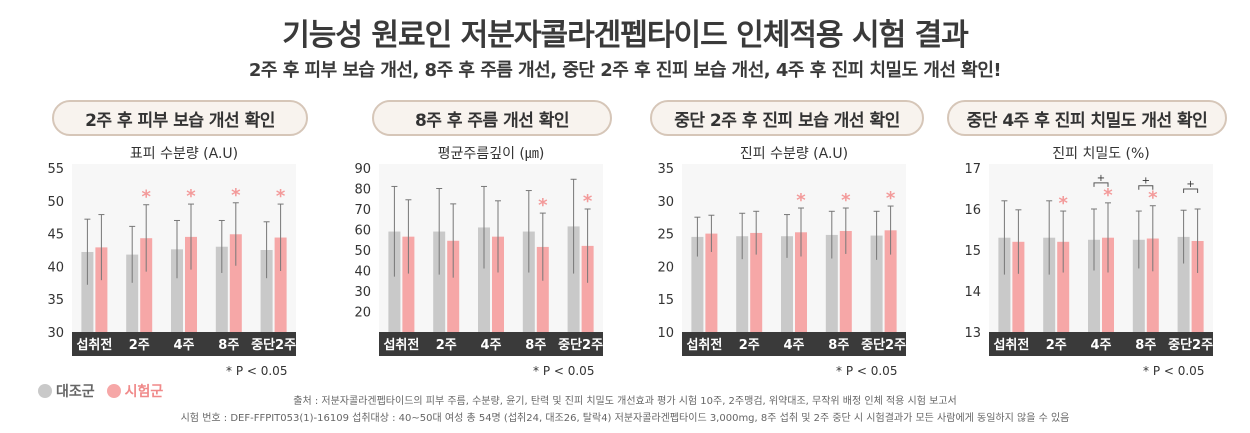 Image resolution: width=1250 pixels, height=433 pixels. I want to click on legend-item-test: 시험군, so click(135, 391).